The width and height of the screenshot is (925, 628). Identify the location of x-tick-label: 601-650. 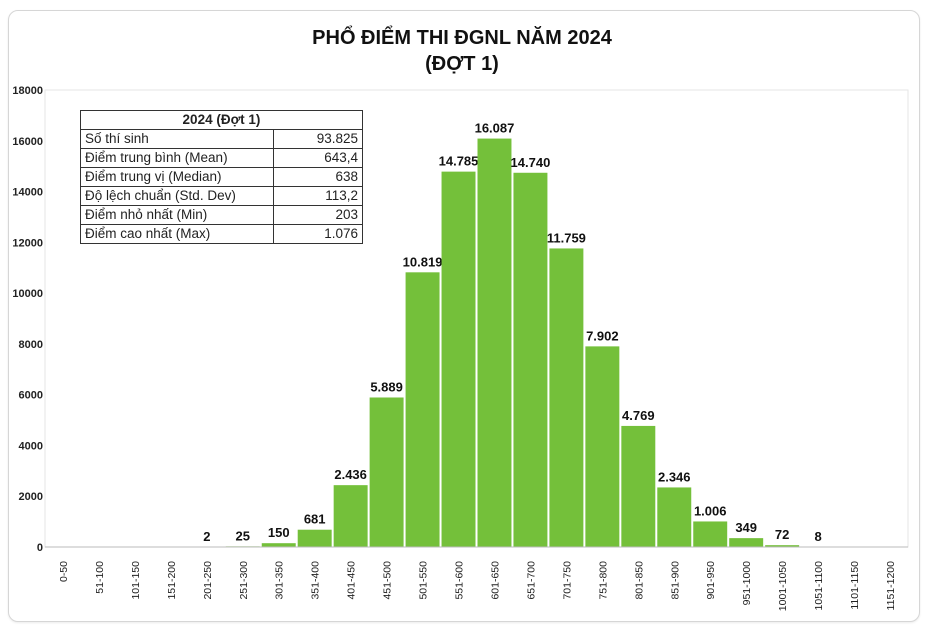
(495, 580).